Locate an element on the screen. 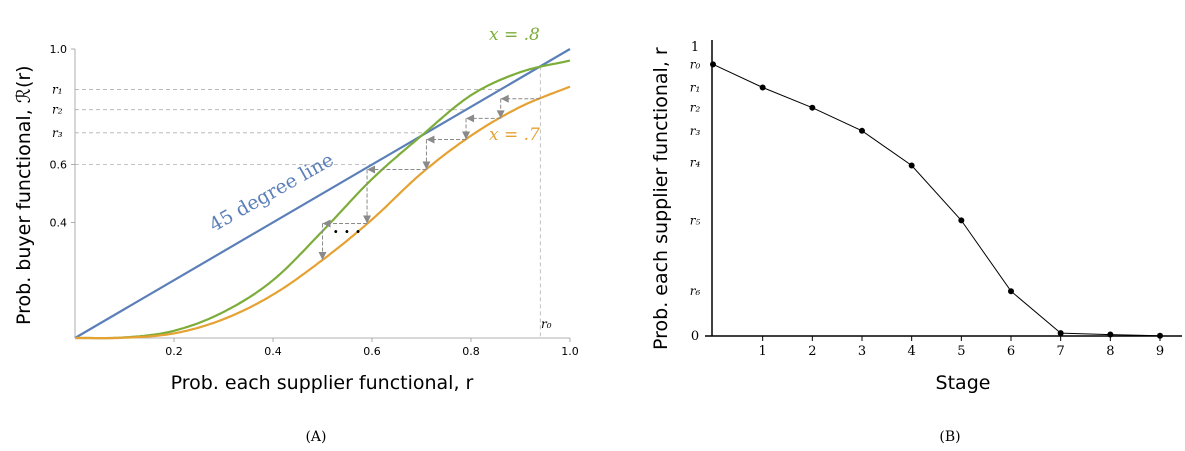 Image resolution: width=1185 pixels, height=451 pixels. chart-a-caption: (A) is located at coordinates (315, 437).